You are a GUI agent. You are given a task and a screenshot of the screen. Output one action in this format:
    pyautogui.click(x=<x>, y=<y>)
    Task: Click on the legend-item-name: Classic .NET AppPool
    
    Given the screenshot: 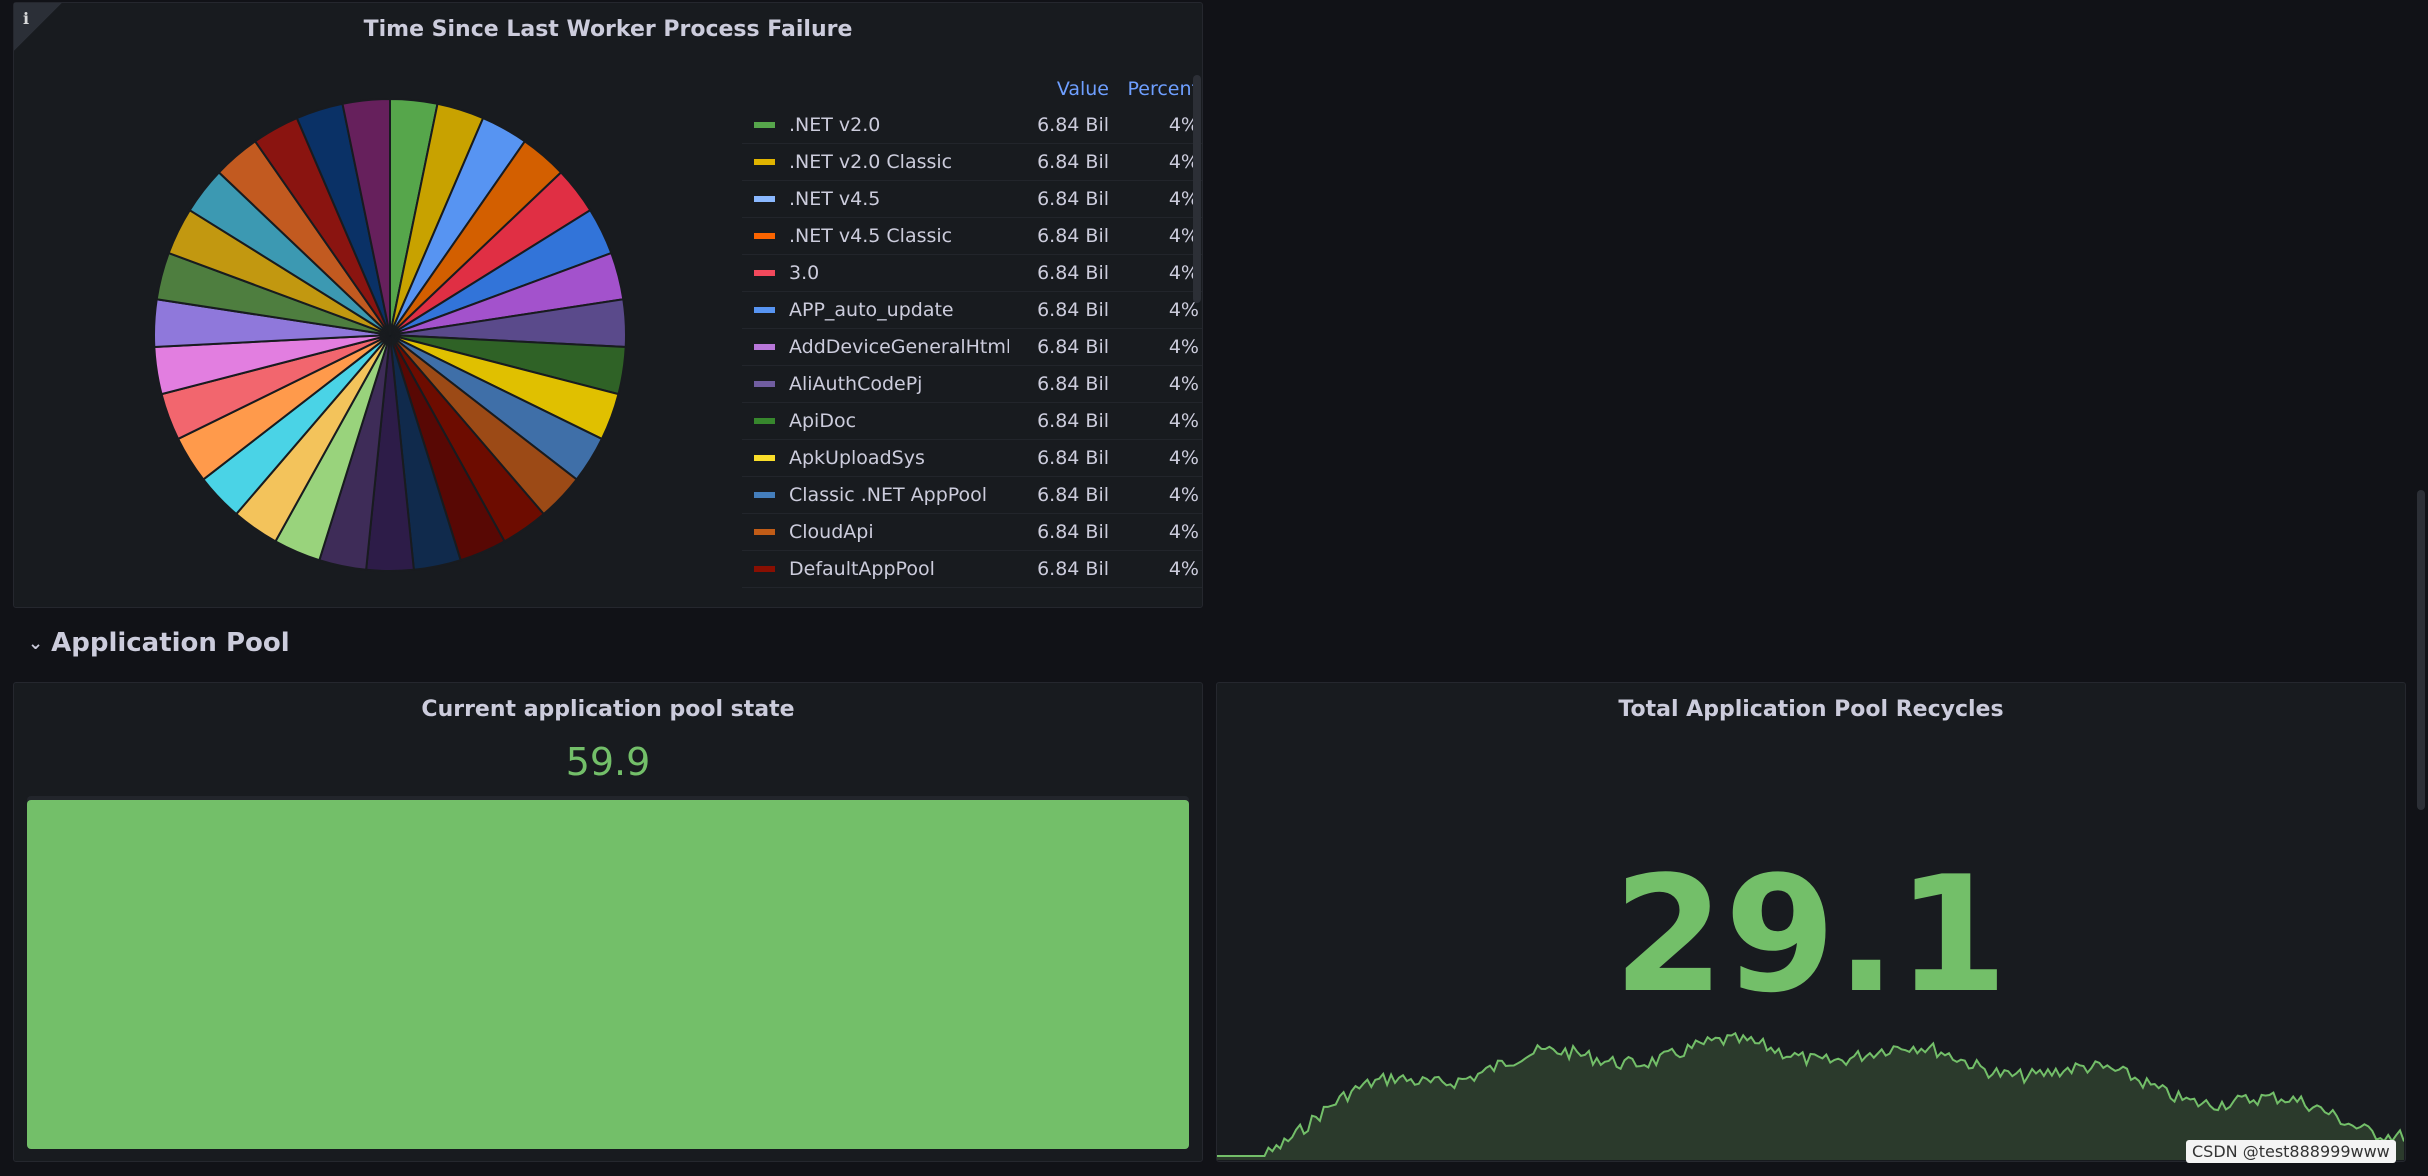 What is the action you would take?
    pyautogui.click(x=888, y=495)
    